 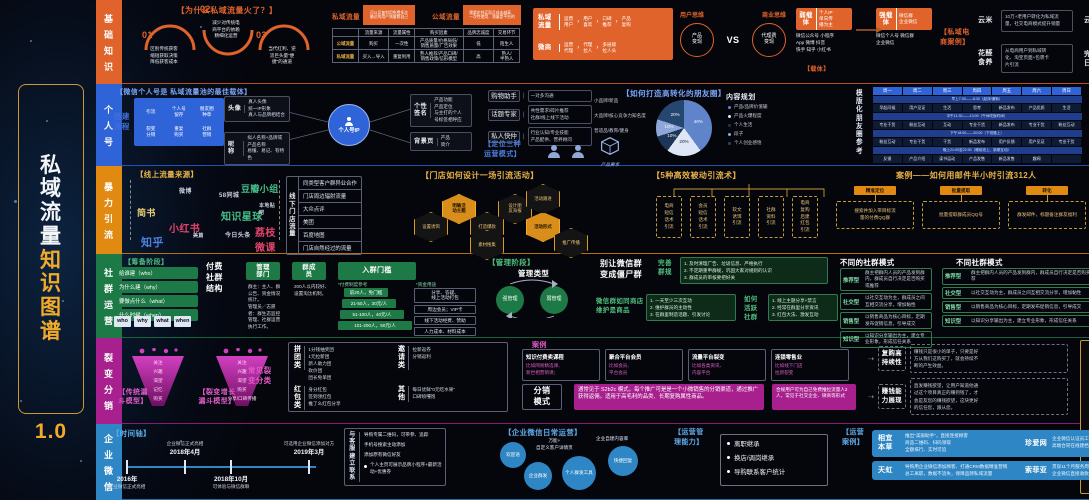 What do you see at coordinates (549, 22) in the screenshot?
I see `compare-row-name-0: 私域 流量` at bounding box center [549, 22].